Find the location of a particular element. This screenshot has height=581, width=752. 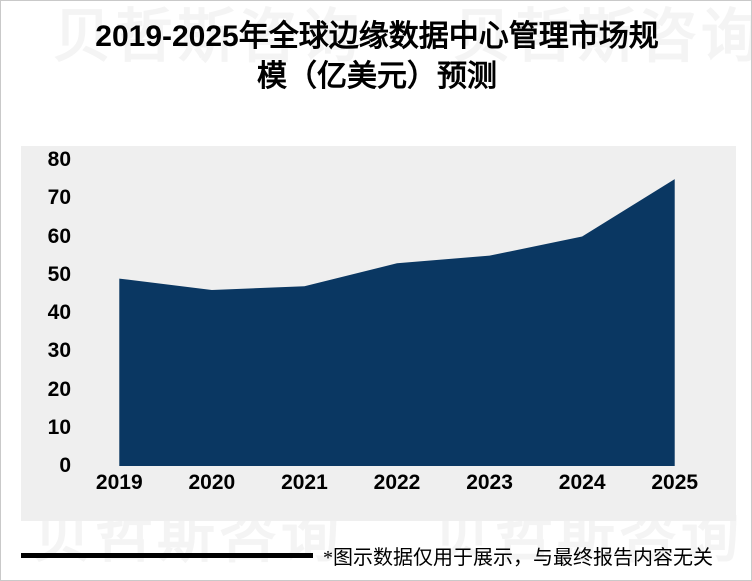

y-axis-tick-label: 60 is located at coordinates (59, 236).